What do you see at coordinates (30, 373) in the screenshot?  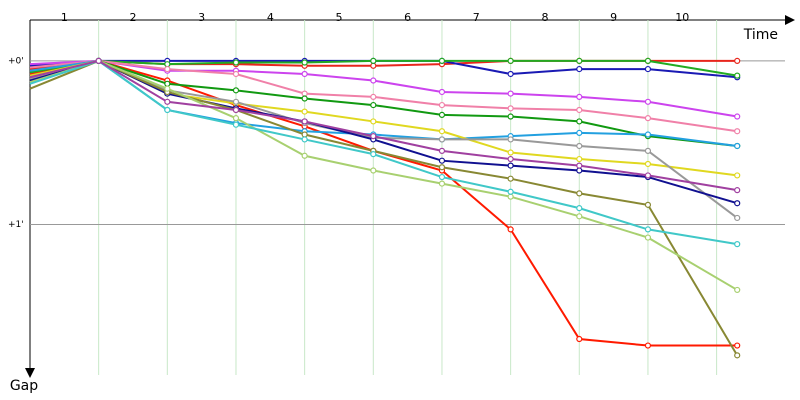 I see `y-arrow` at bounding box center [30, 373].